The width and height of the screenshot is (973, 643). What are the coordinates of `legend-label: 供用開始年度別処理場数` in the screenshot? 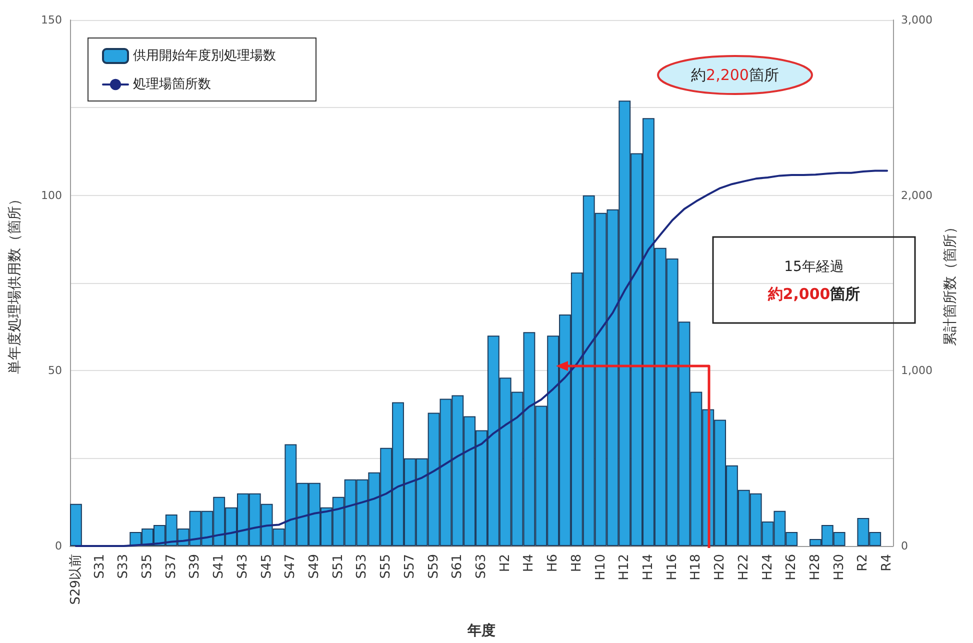 It's located at (204, 56).